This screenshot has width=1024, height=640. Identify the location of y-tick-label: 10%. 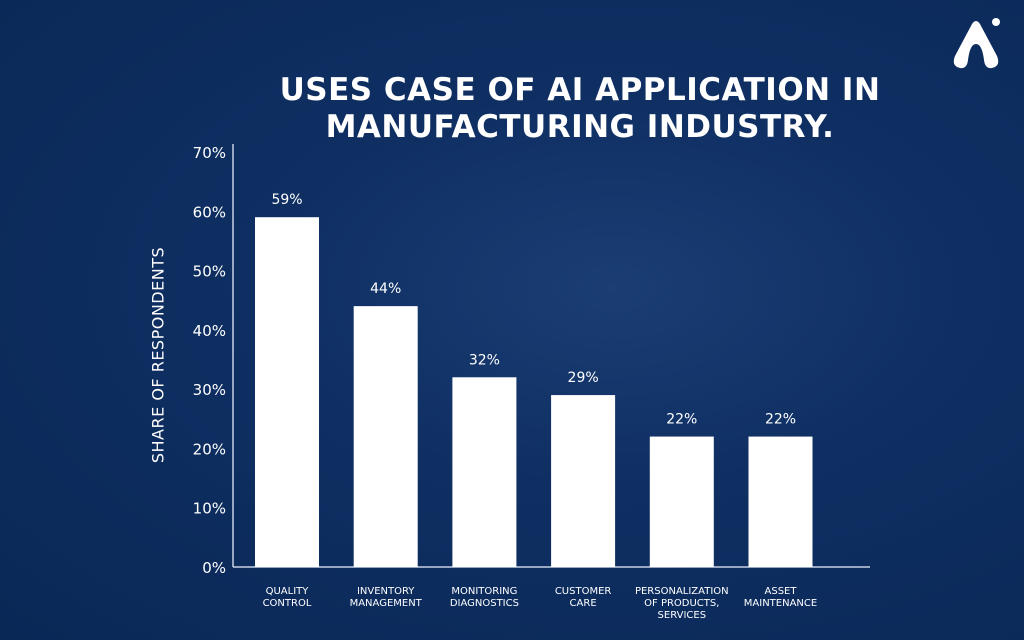
(209, 509).